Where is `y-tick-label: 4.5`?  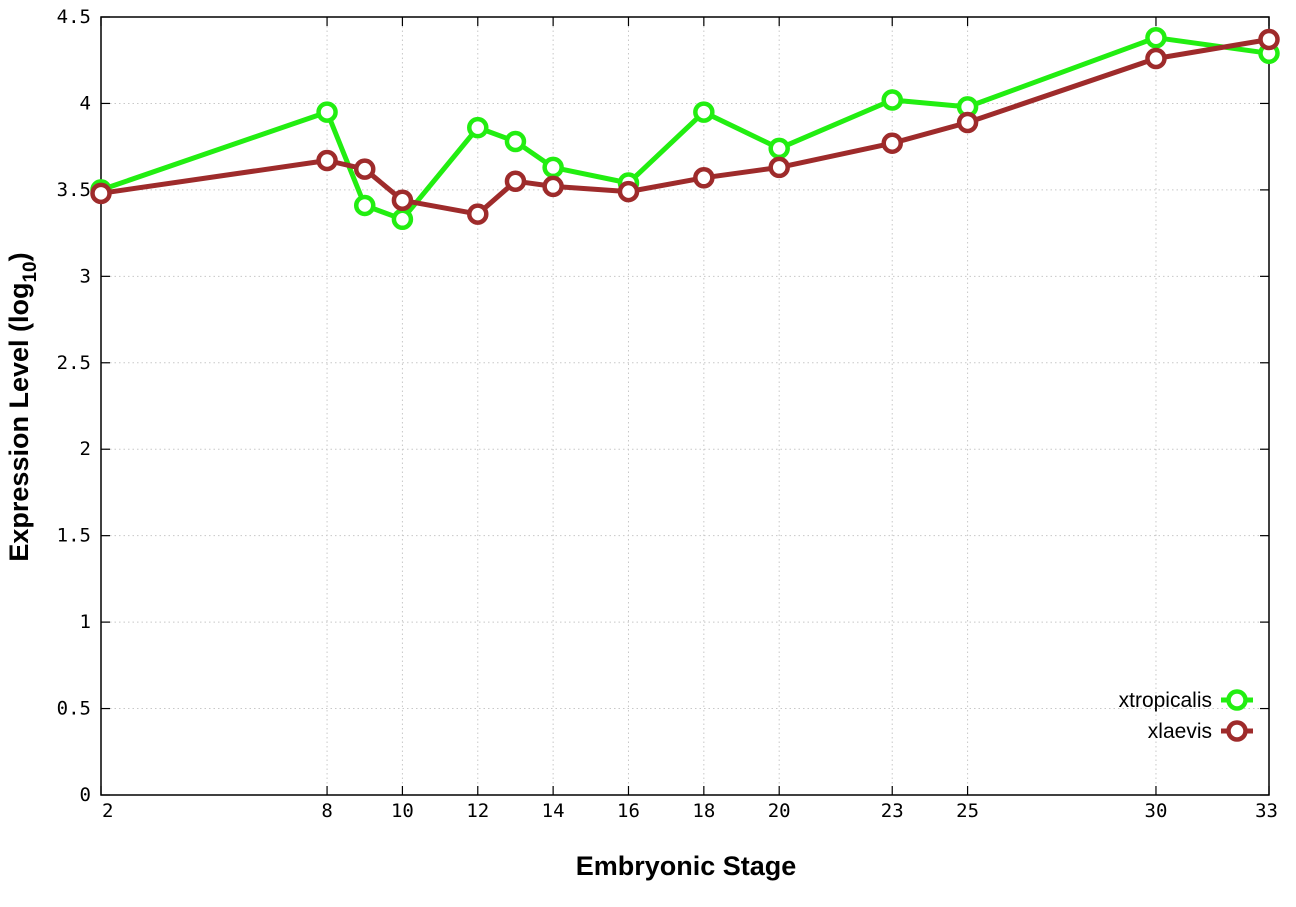
y-tick-label: 4.5 is located at coordinates (74, 17).